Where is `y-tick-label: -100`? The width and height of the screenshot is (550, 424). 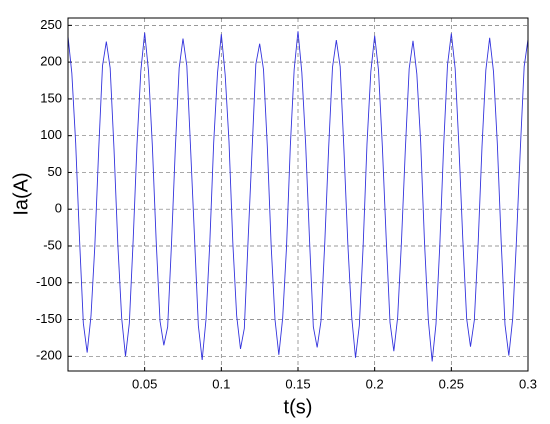 y-tick-label: -100 is located at coordinates (49, 281).